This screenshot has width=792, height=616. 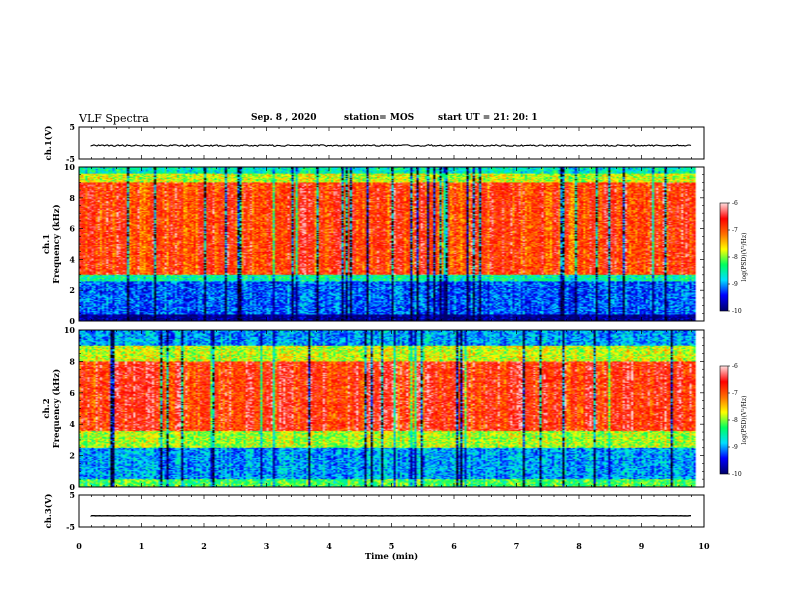 What do you see at coordinates (724, 420) in the screenshot?
I see `ch2-spectrogram-colorbar` at bounding box center [724, 420].